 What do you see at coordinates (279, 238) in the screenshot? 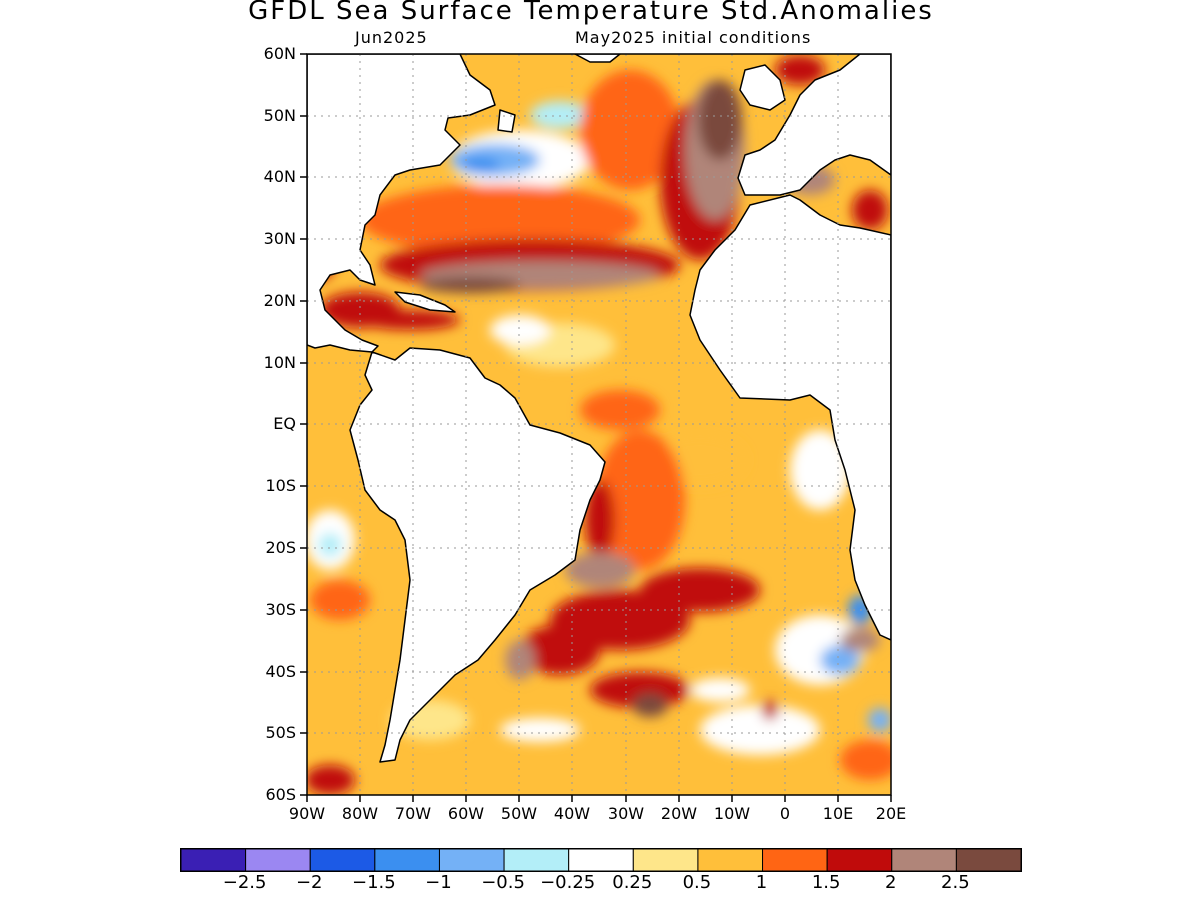
I see `lat-label: 30N` at bounding box center [279, 238].